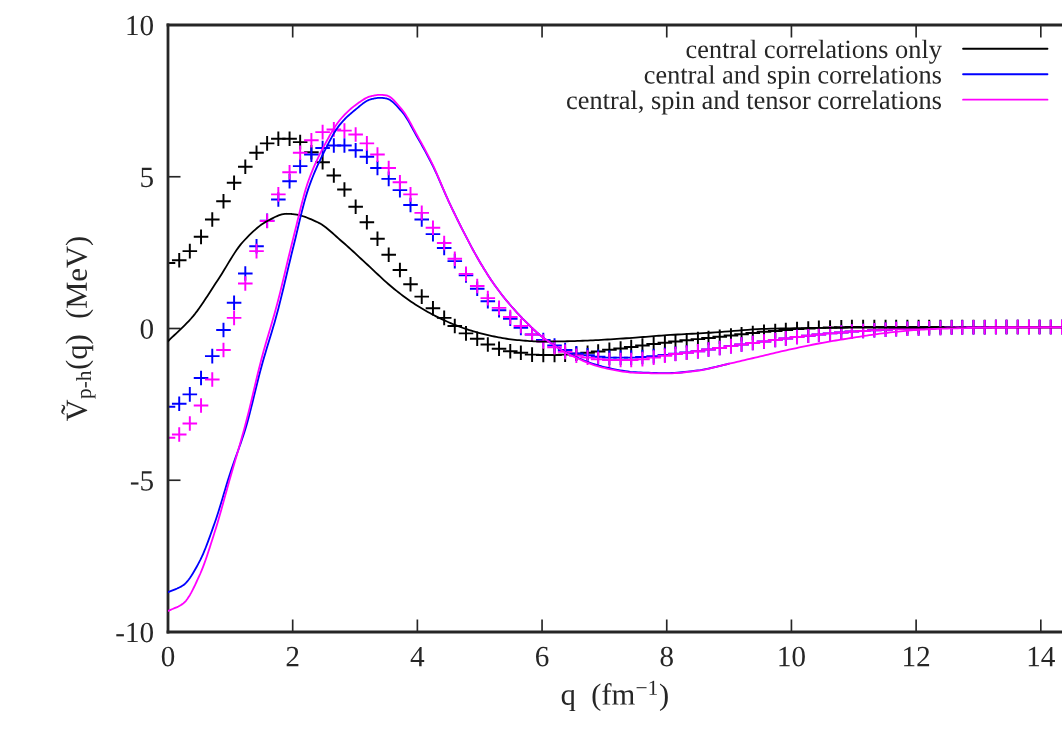 This screenshot has height=754, width=1062. Describe the element at coordinates (292, 656) in the screenshot. I see `x-tick-label: 2` at that location.